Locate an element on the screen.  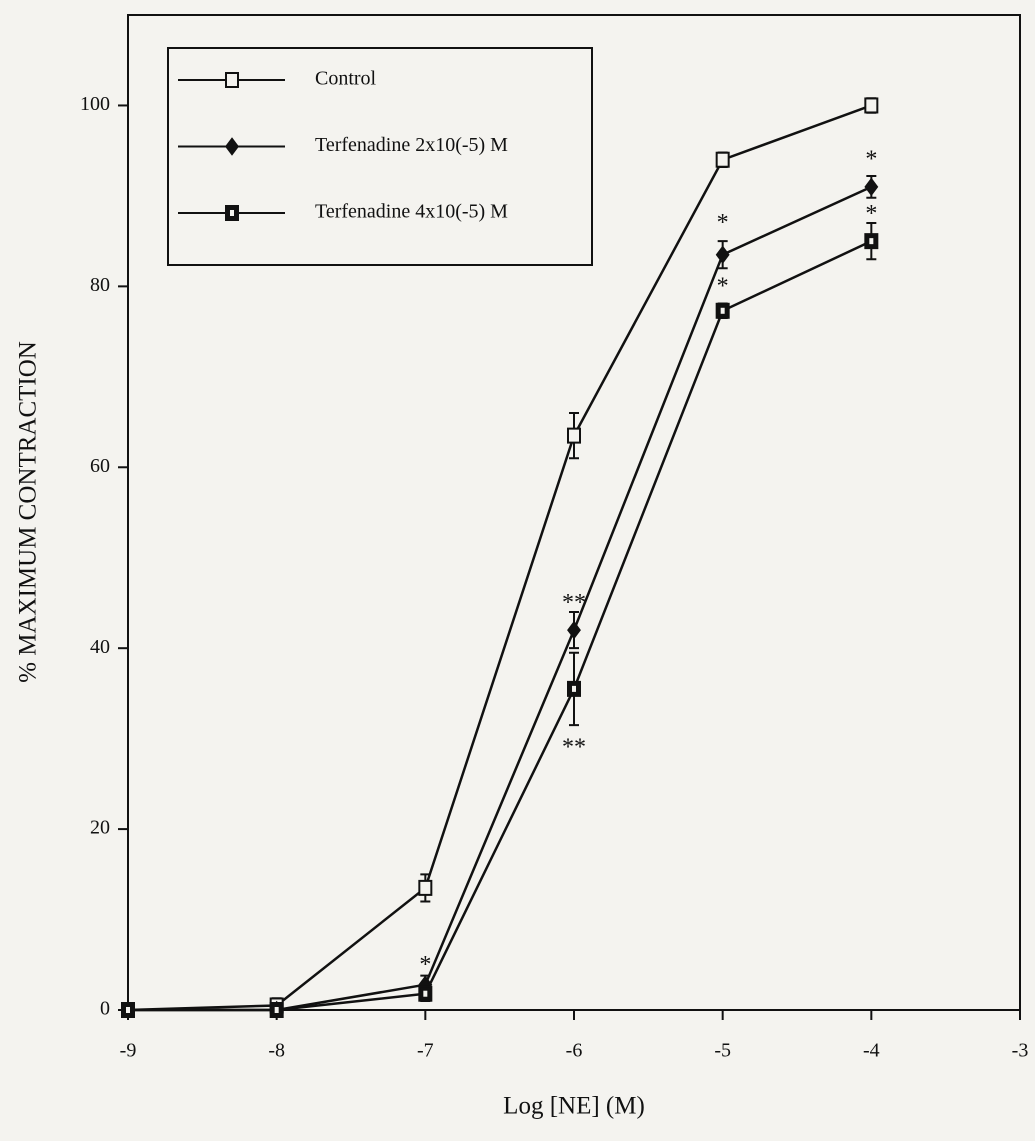
legend-label: Control is located at coordinates (346, 79).